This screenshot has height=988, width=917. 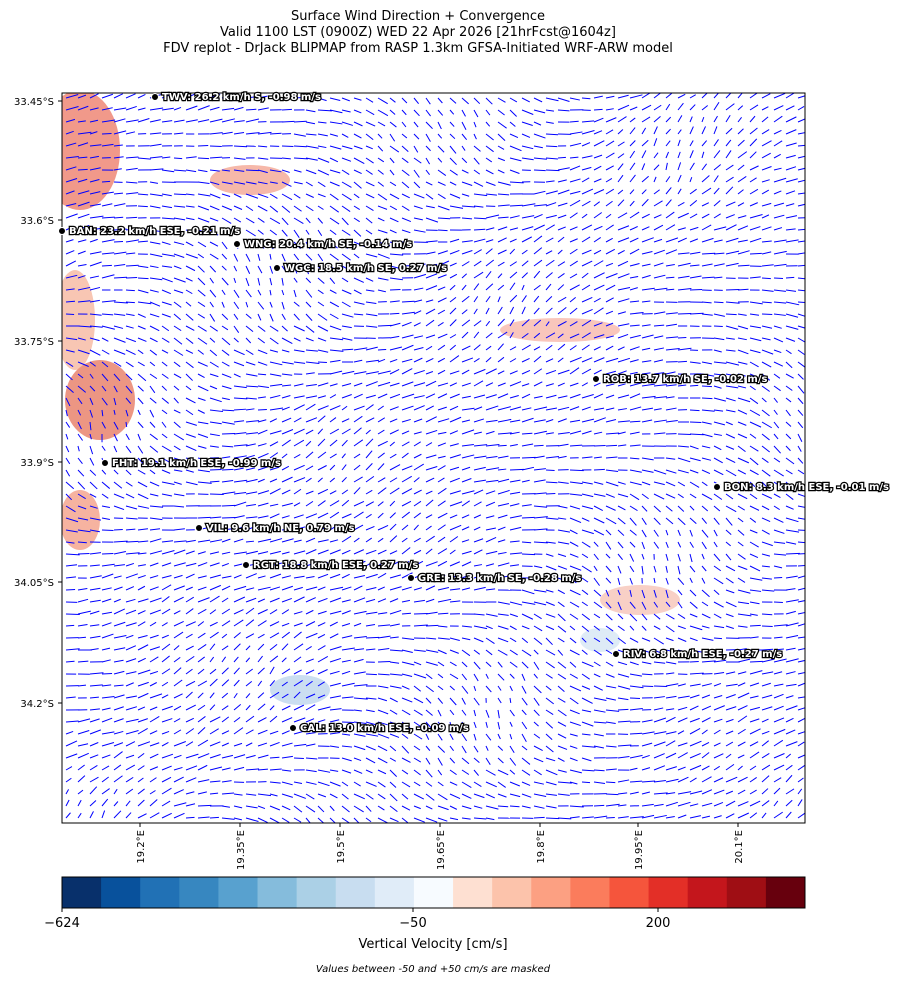 I want to click on lon-tick-label: 19.35°E, so click(x=241, y=850).